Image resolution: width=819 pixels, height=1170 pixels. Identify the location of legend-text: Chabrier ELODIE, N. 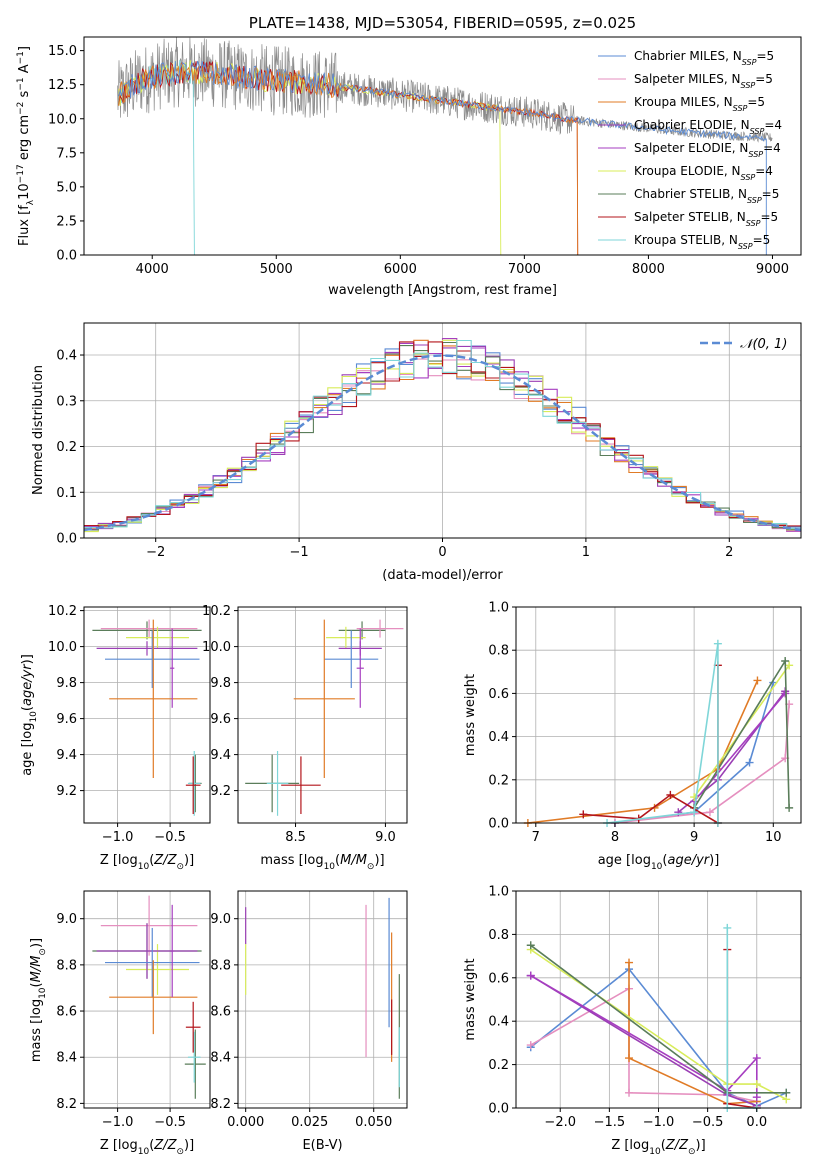
(692, 125).